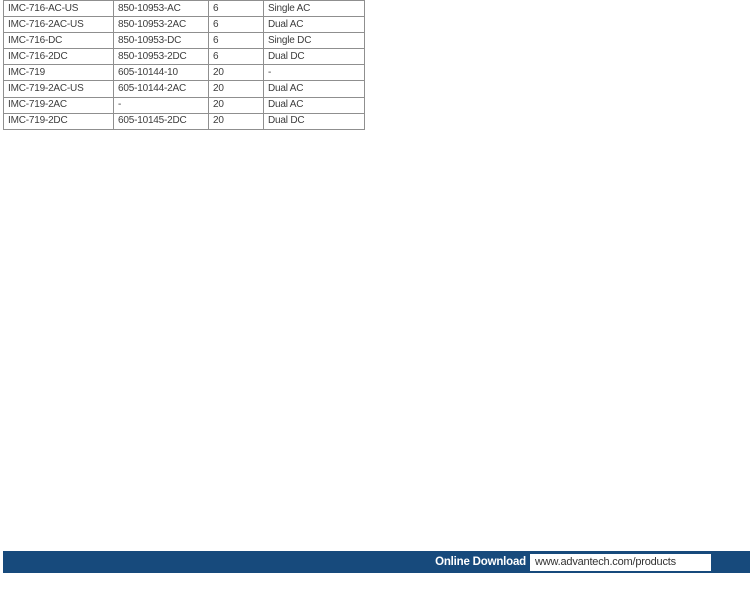  I want to click on model-cell: IMC-719-2AC, so click(58, 105).